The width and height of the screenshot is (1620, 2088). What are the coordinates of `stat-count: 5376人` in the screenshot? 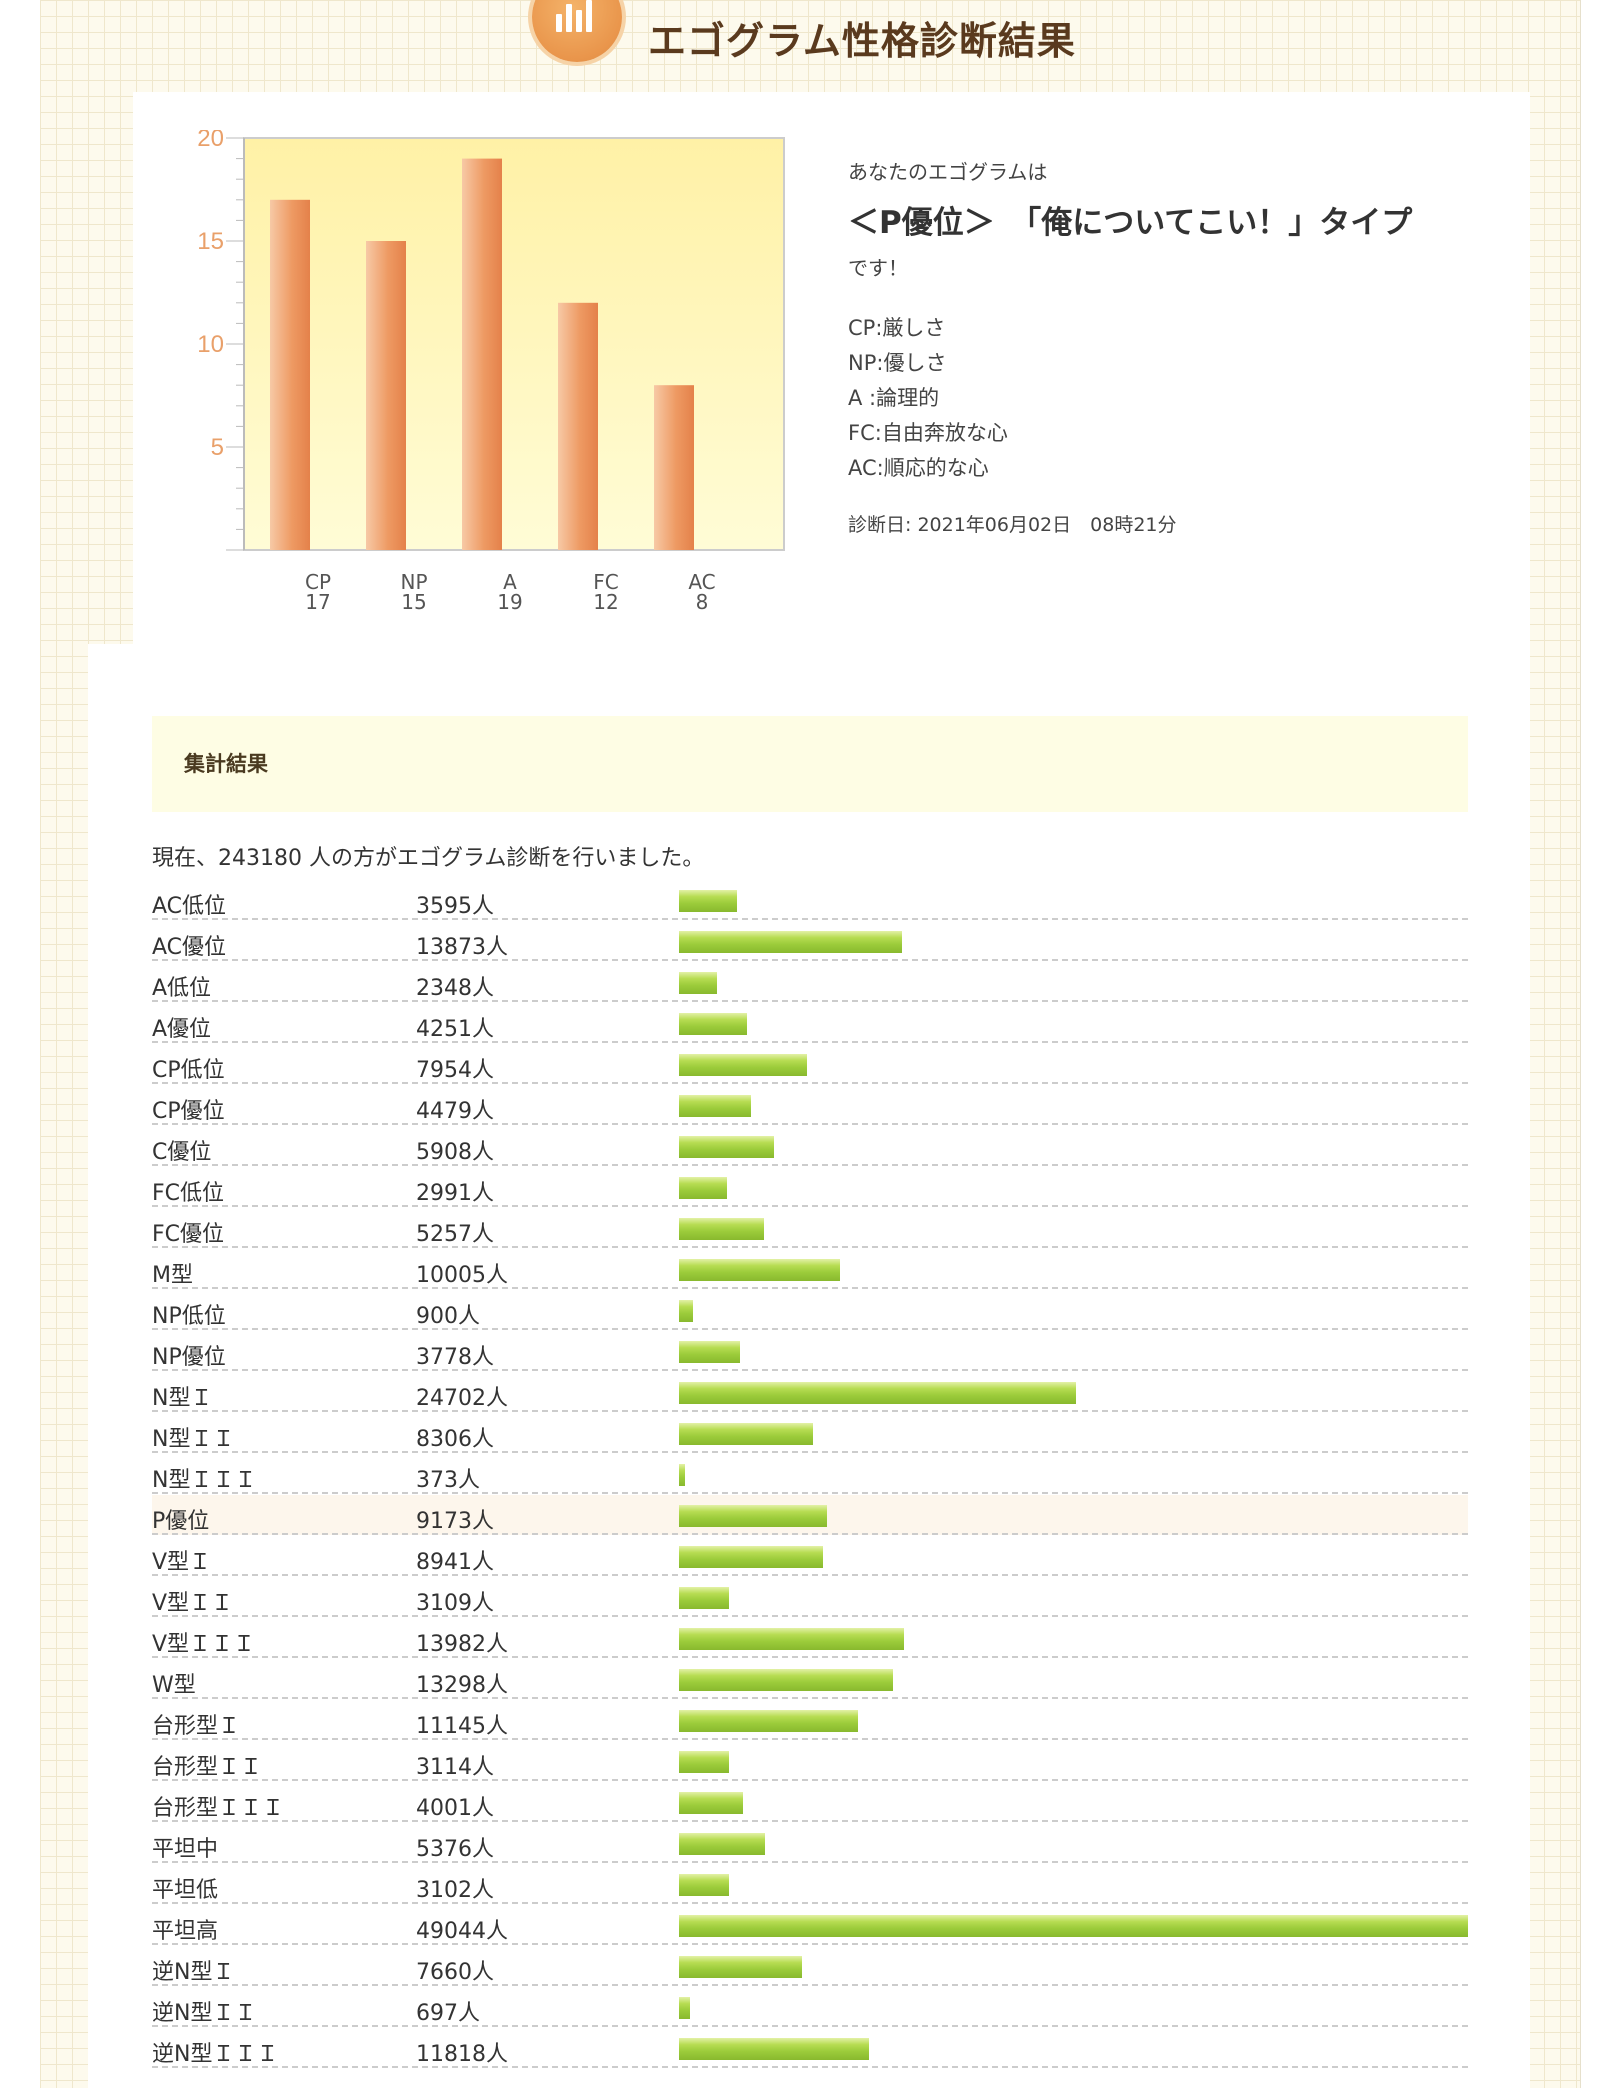 It's located at (455, 1849).